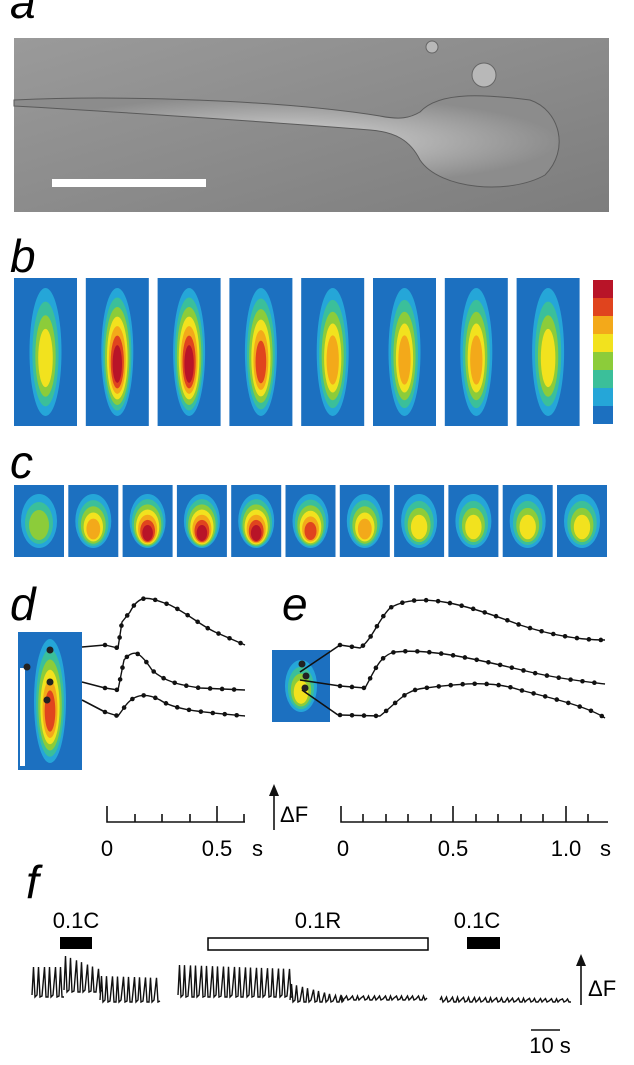 The image size is (634, 1065). What do you see at coordinates (175, 814) in the screenshot?
I see `axis-line` at bounding box center [175, 814].